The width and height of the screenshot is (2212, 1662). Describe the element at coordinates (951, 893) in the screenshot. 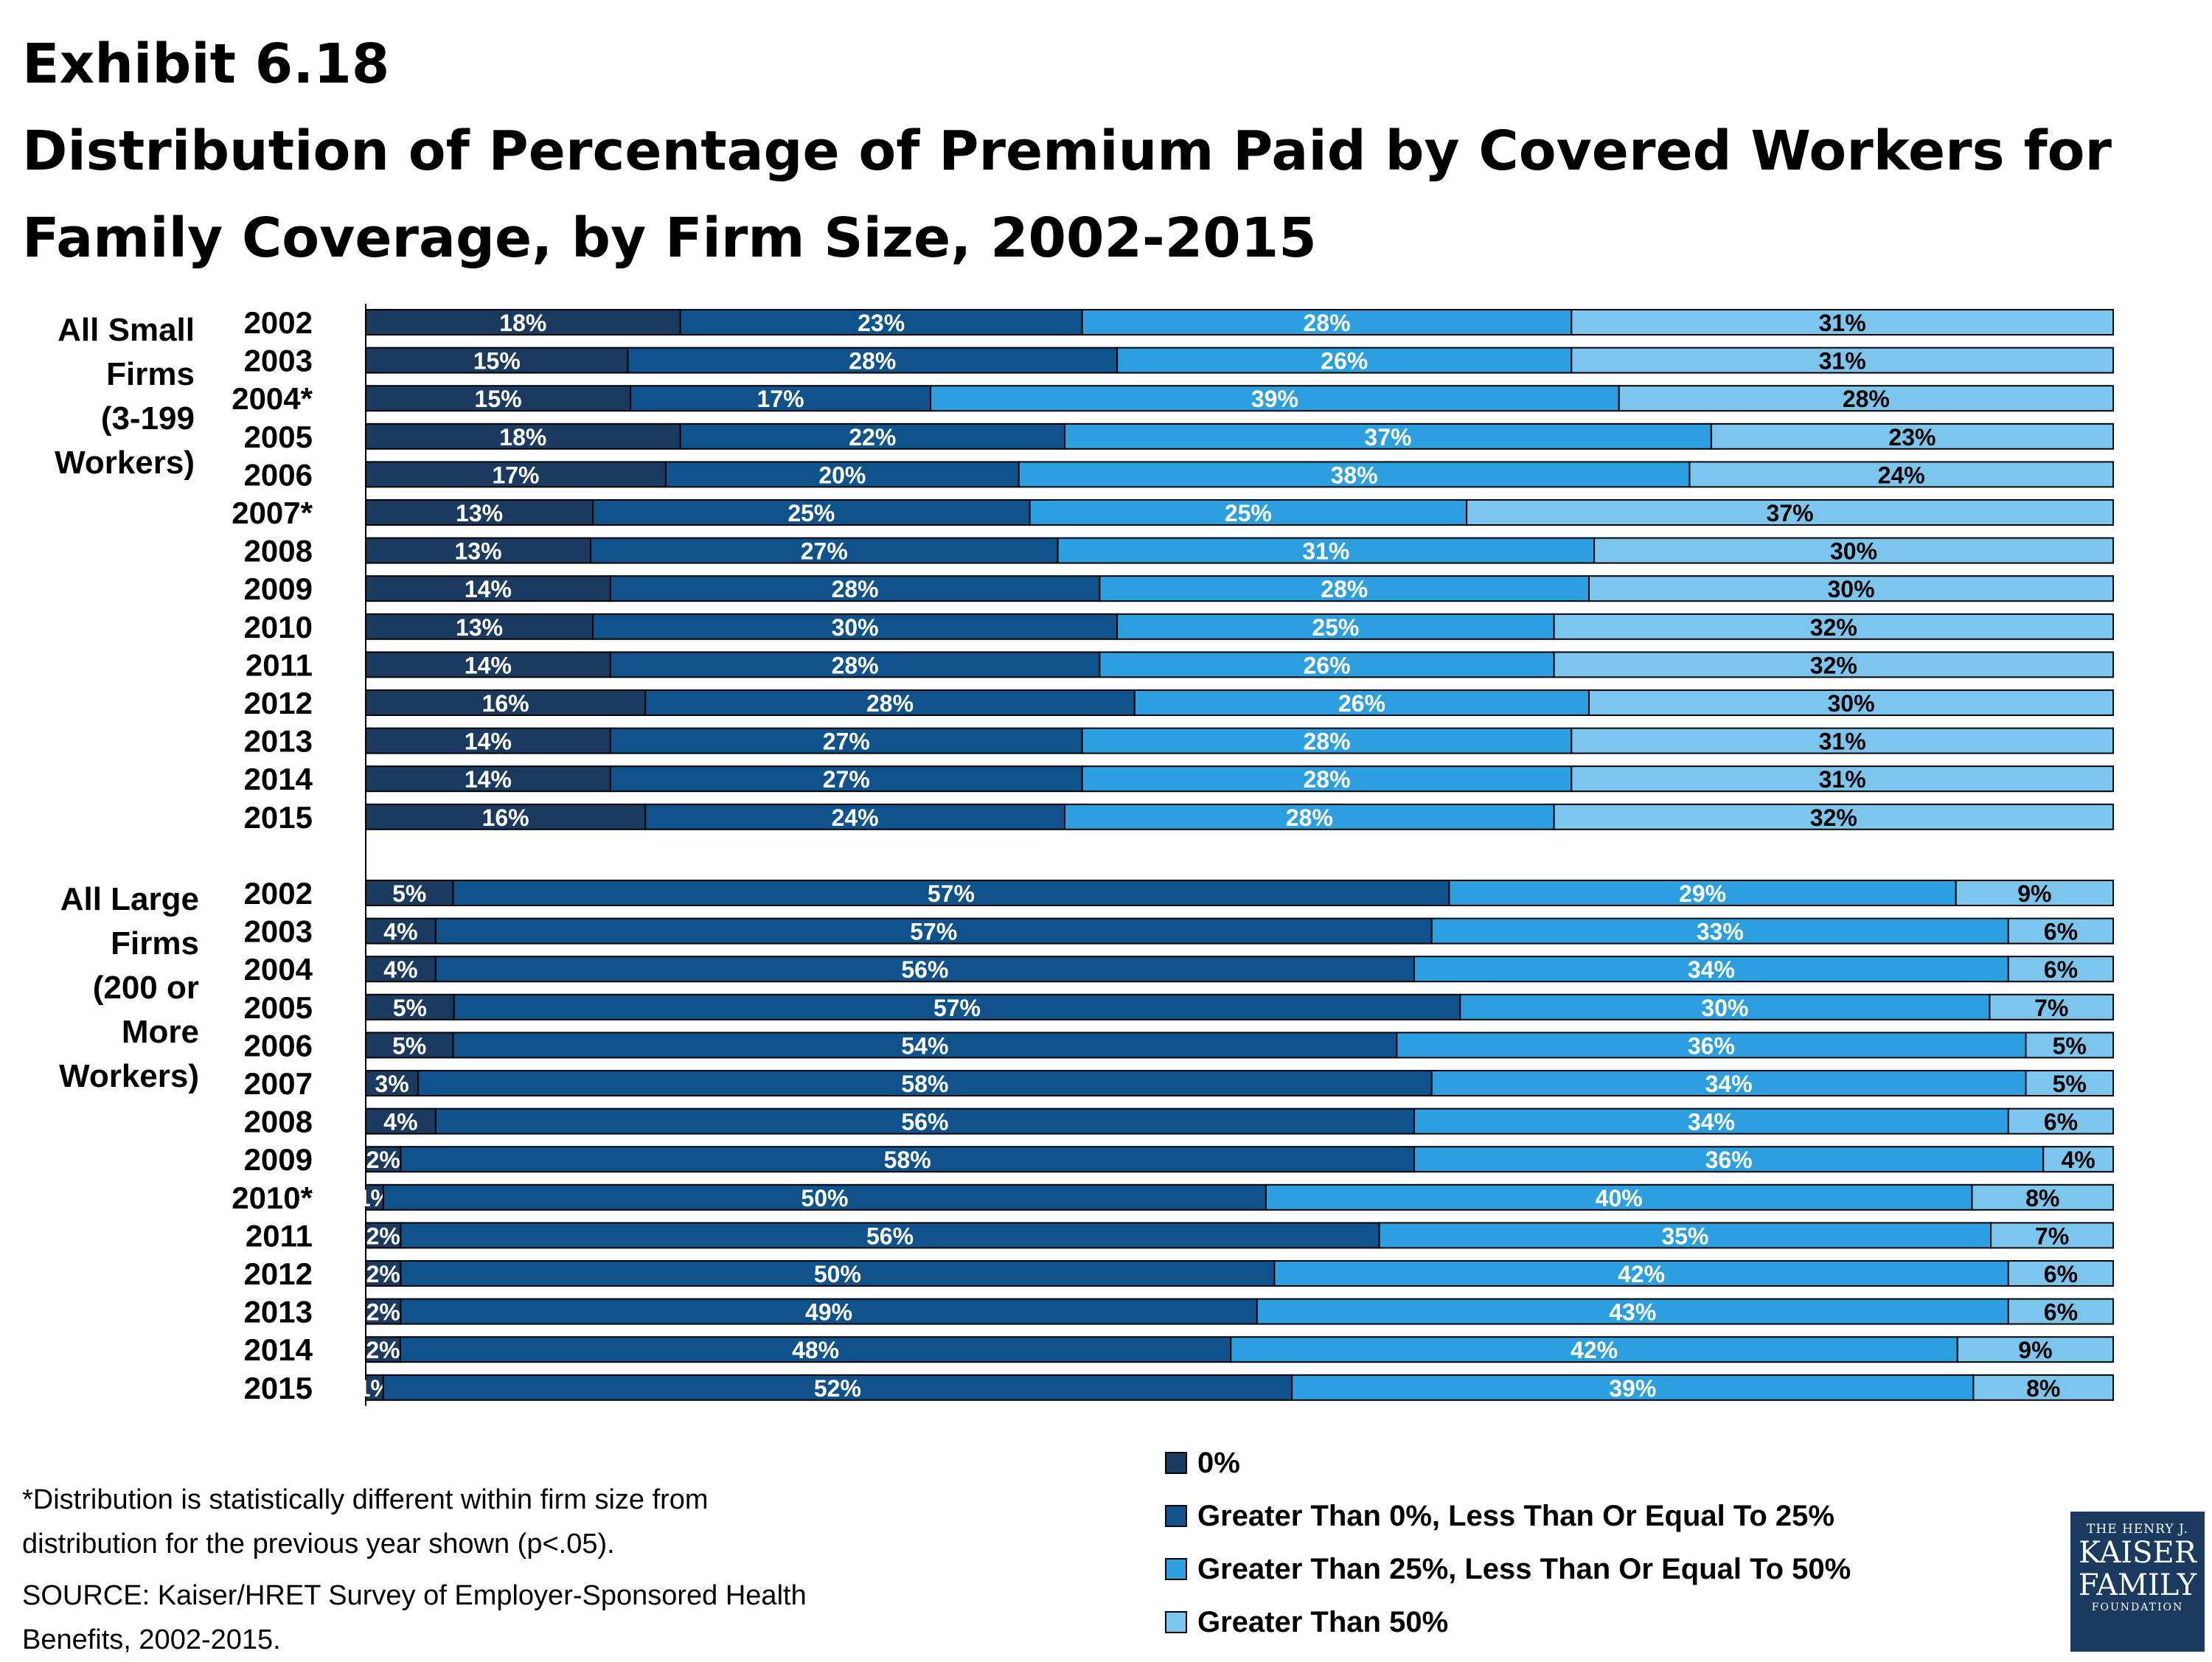

I see `data-label: 57%` at that location.